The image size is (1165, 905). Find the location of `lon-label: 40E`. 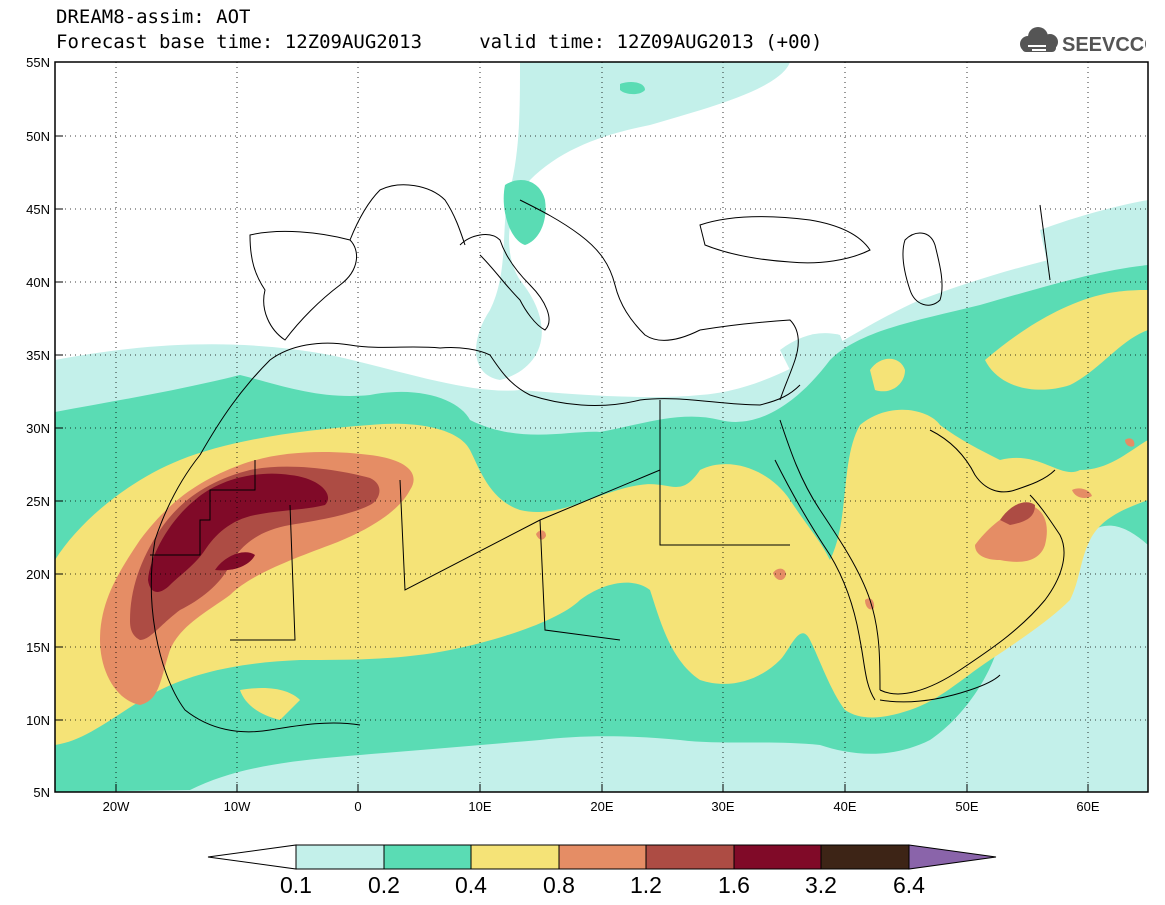

lon-label: 40E is located at coordinates (844, 806).